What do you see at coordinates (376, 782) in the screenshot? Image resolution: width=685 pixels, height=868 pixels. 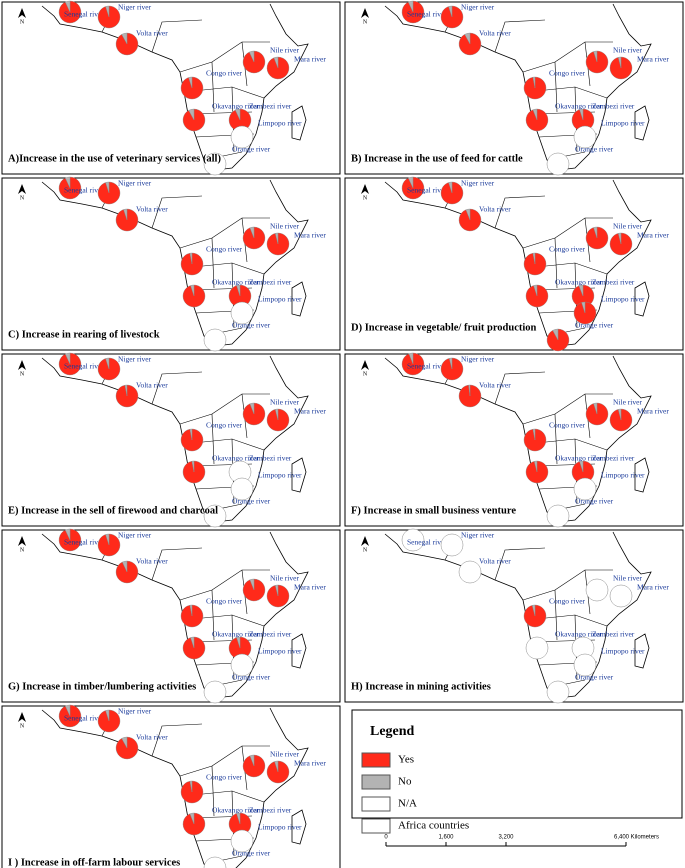 I see `legend-swatch` at bounding box center [376, 782].